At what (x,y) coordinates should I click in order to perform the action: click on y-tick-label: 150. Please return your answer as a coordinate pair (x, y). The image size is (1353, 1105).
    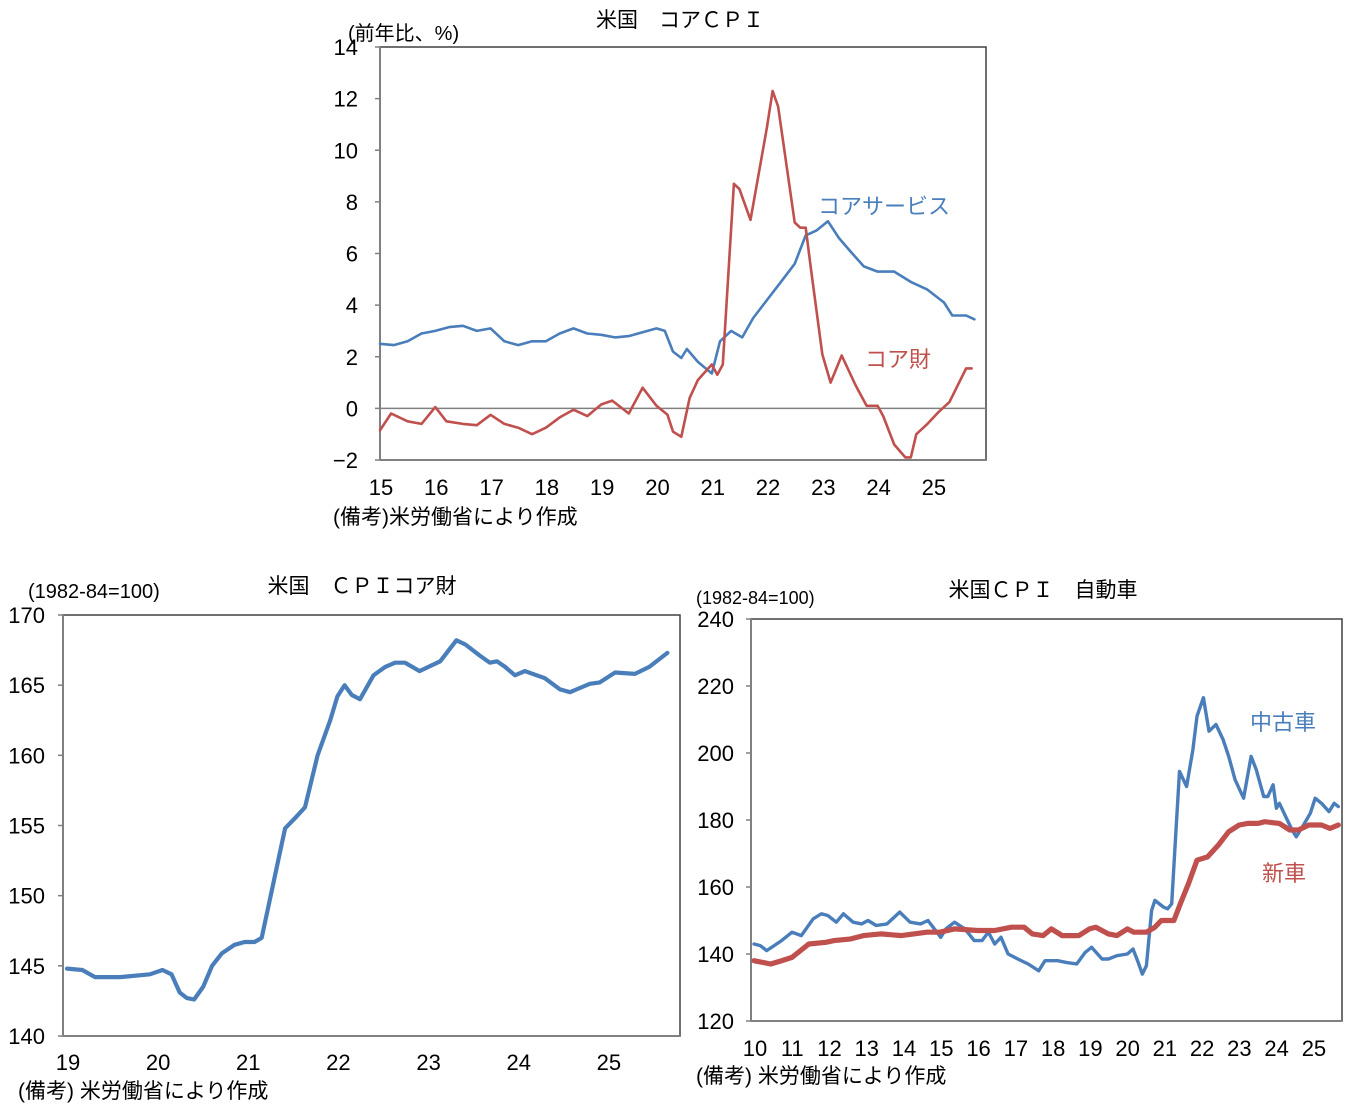
    Looking at the image, I should click on (26, 896).